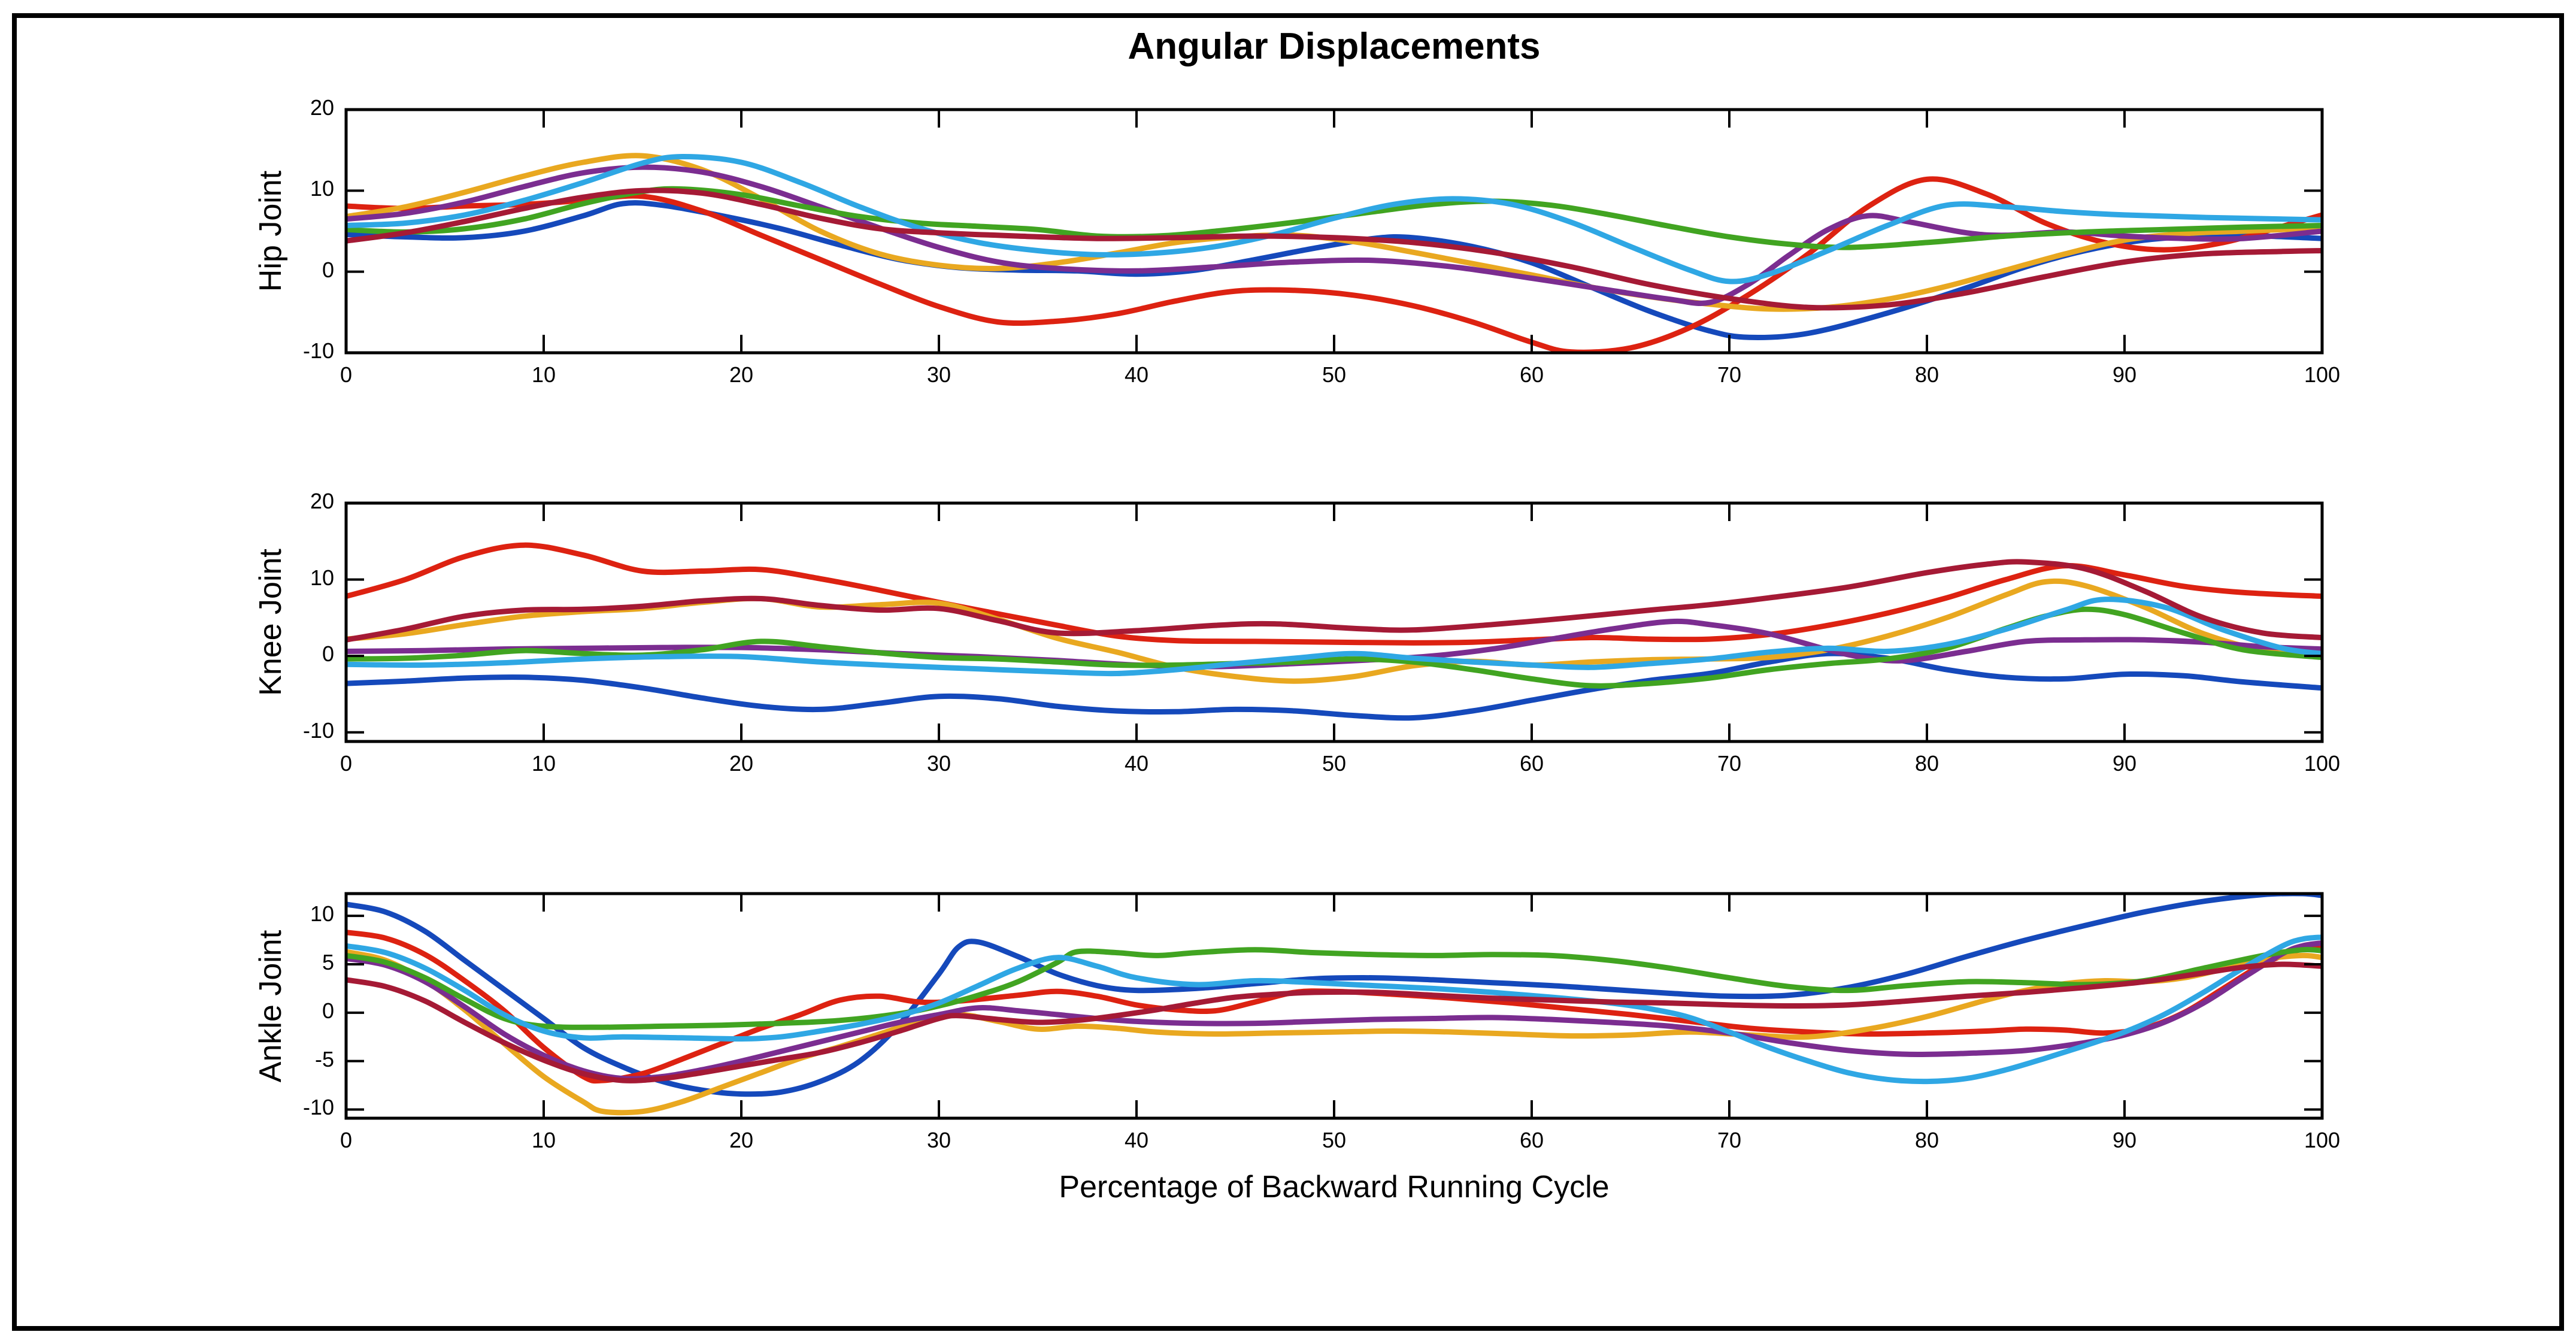 The width and height of the screenshot is (2576, 1344). Describe the element at coordinates (1334, 46) in the screenshot. I see `chart-title: Angular Displacements` at that location.